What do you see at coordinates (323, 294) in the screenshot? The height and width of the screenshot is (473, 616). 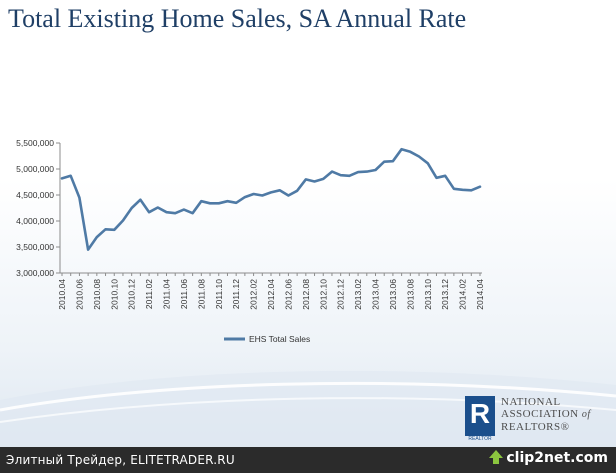 I see `x-tick-label: 2012.10` at bounding box center [323, 294].